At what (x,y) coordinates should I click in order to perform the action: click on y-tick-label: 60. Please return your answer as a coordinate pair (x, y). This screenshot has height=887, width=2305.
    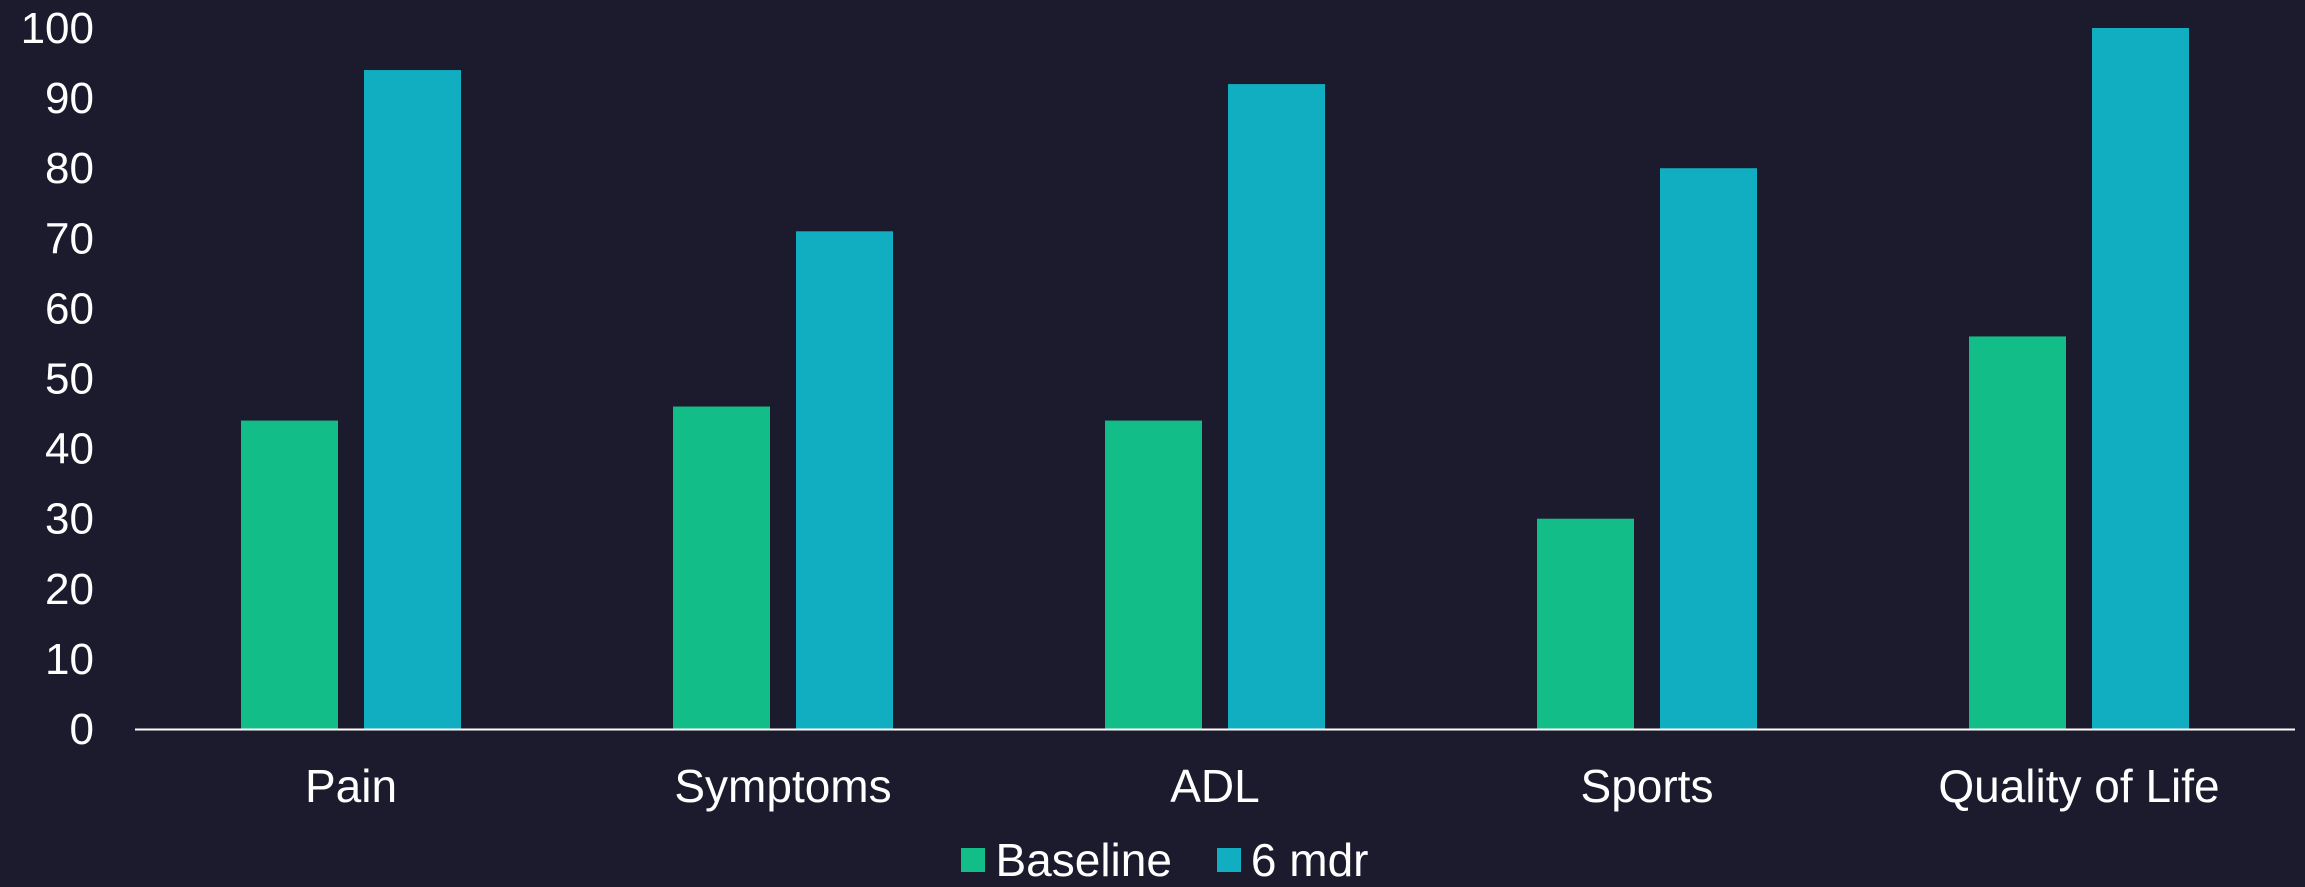
    Looking at the image, I should click on (69, 308).